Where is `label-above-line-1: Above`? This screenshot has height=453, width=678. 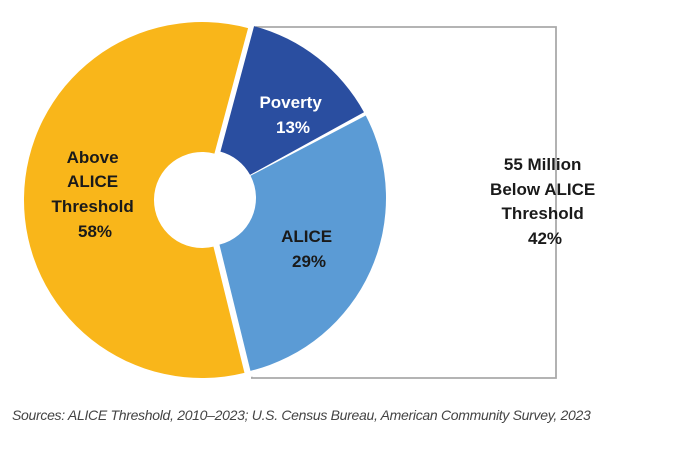 label-above-line-1: Above is located at coordinates (93, 157).